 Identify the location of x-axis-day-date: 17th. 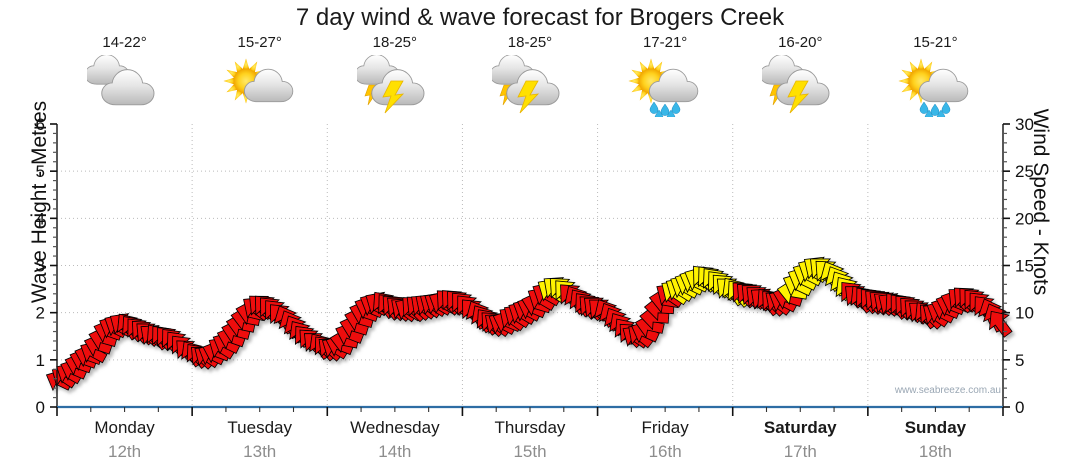
(800, 451).